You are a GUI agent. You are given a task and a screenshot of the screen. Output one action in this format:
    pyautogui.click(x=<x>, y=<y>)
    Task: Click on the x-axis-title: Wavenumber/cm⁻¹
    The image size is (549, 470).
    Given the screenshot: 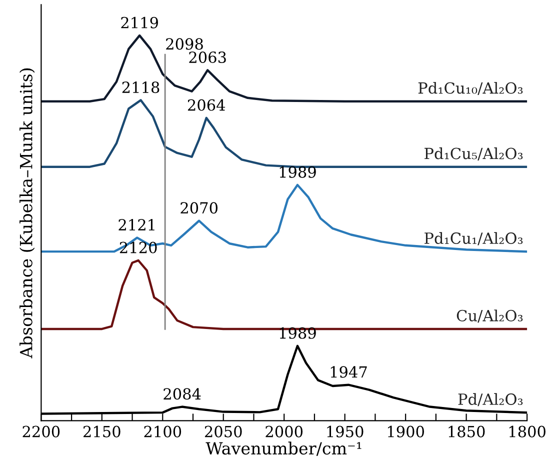 What is the action you would take?
    pyautogui.click(x=284, y=449)
    